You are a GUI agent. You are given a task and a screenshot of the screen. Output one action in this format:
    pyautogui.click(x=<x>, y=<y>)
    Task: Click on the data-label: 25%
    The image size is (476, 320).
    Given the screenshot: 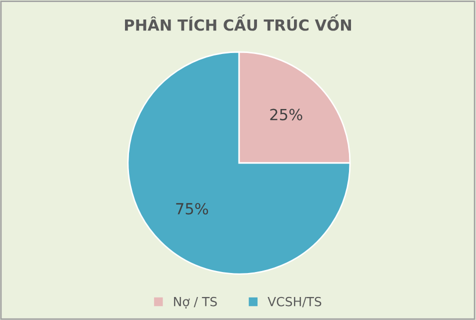 What is the action you would take?
    pyautogui.click(x=286, y=114)
    